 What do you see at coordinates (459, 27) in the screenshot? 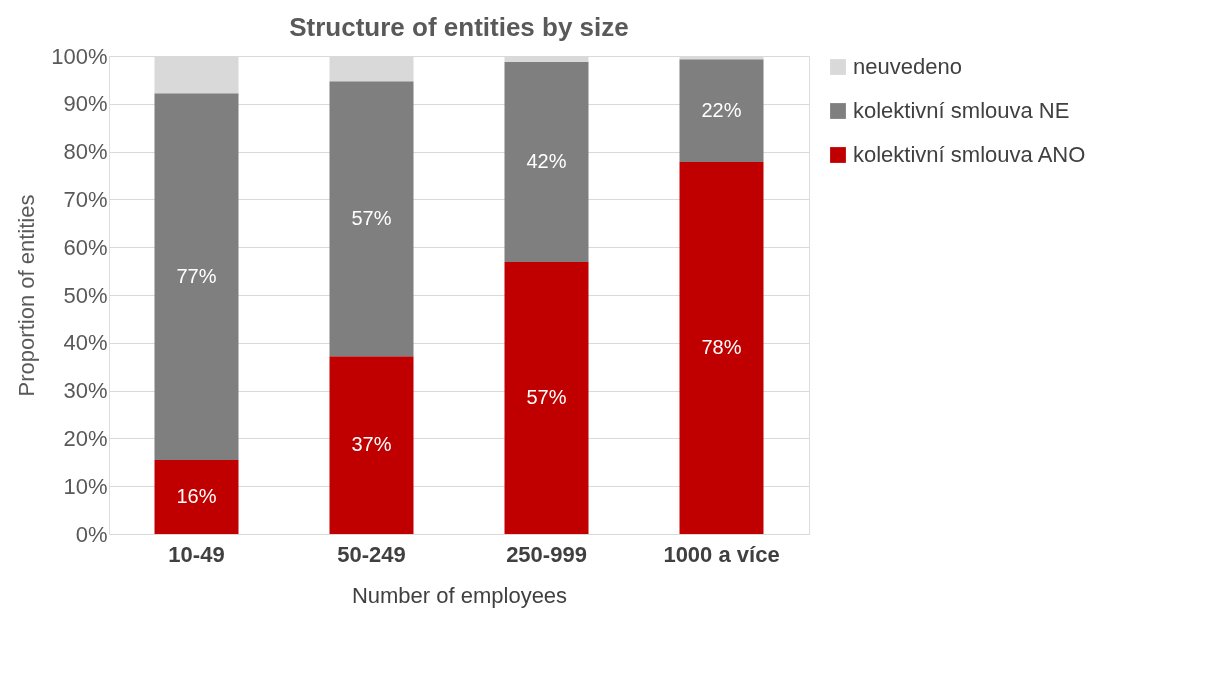
I see `chart-title: Structure of entities by size` at bounding box center [459, 27].